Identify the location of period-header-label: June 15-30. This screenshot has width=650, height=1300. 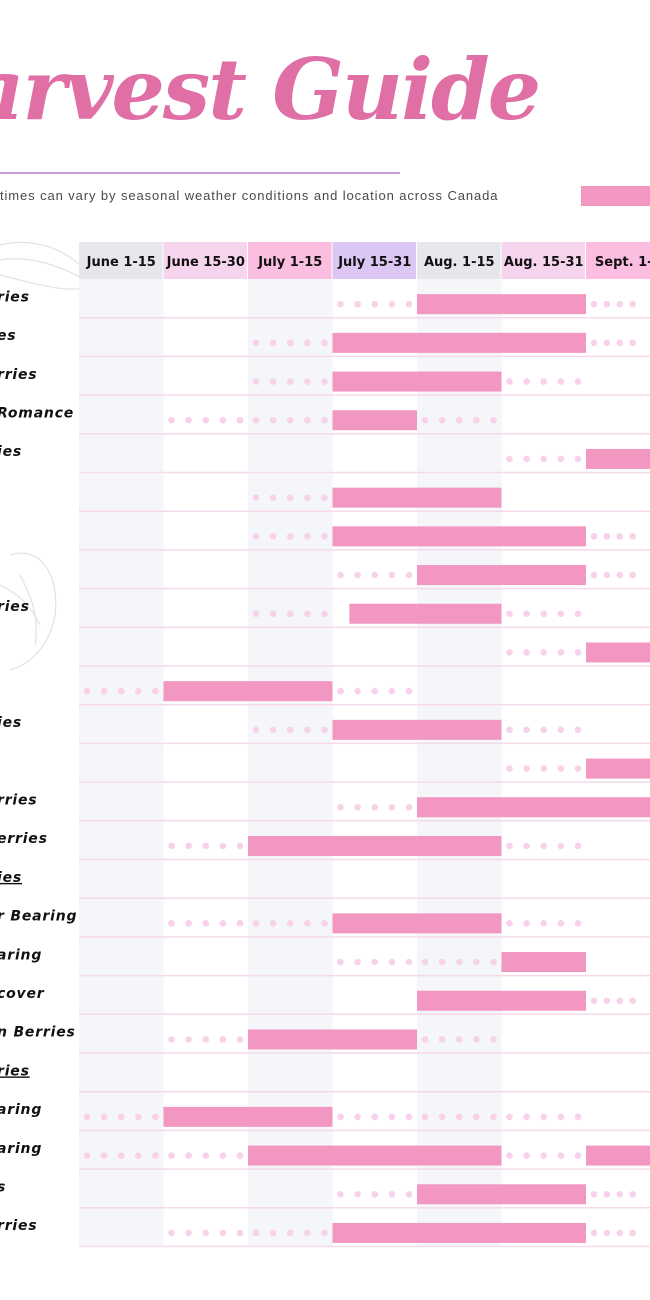
(205, 262).